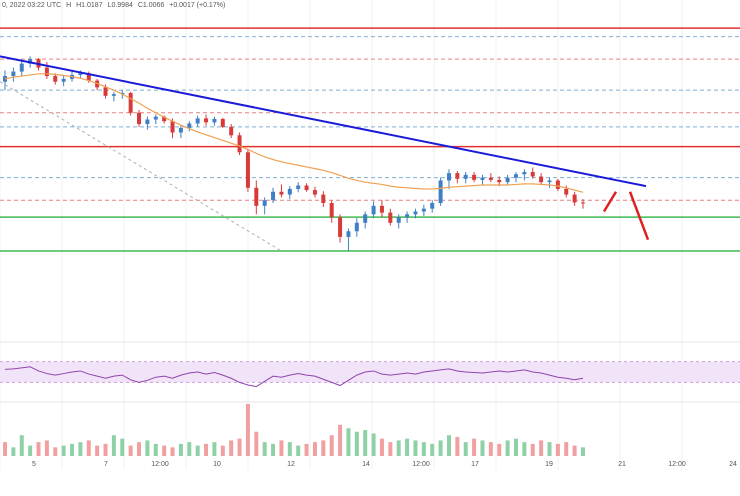 The height and width of the screenshot is (496, 740). What do you see at coordinates (217, 464) in the screenshot?
I see `x-tick-label: 10` at bounding box center [217, 464].